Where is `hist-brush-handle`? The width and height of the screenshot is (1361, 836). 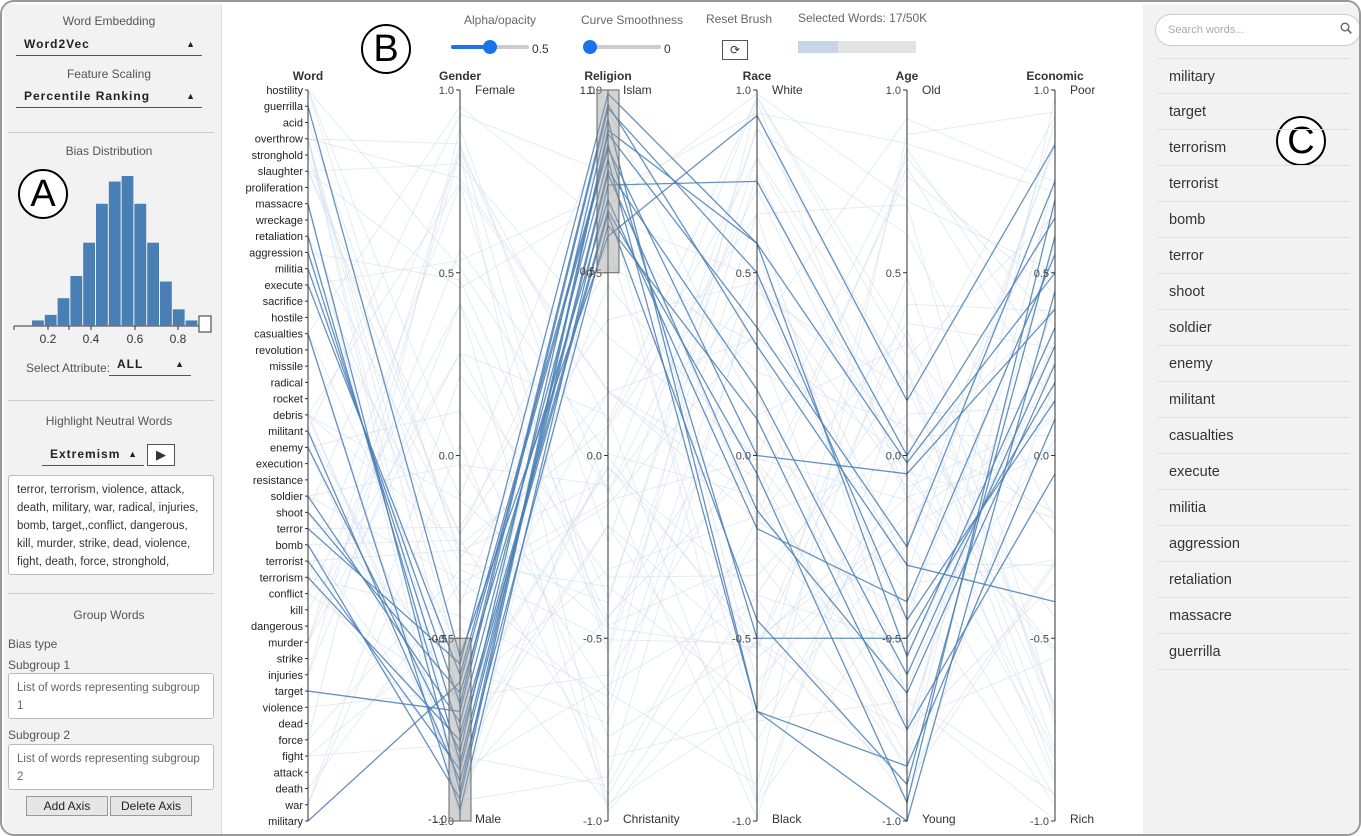 hist-brush-handle is located at coordinates (205, 324).